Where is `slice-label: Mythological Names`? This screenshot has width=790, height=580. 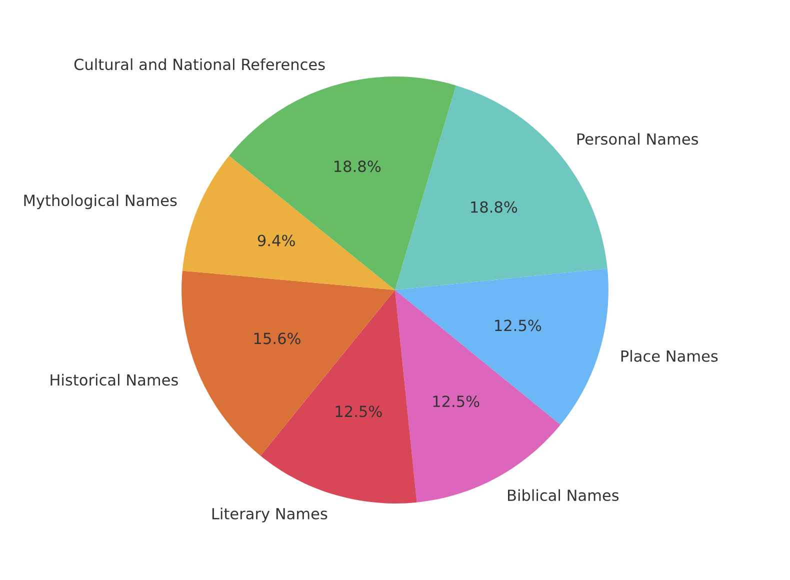
slice-label: Mythological Names is located at coordinates (100, 202).